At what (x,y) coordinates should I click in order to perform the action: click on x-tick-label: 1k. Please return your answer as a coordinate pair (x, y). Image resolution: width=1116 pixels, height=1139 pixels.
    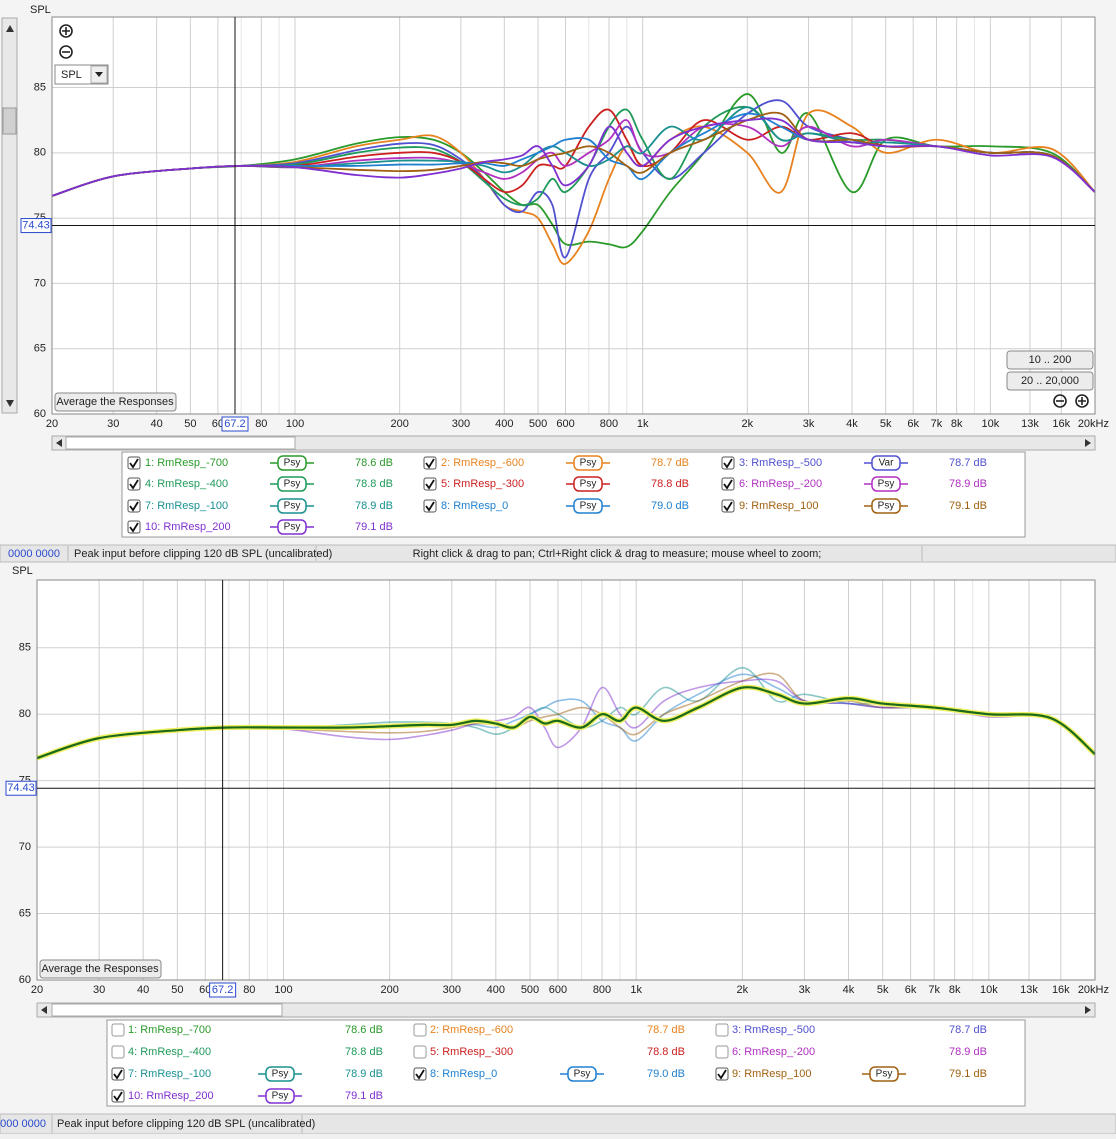
    Looking at the image, I should click on (643, 424).